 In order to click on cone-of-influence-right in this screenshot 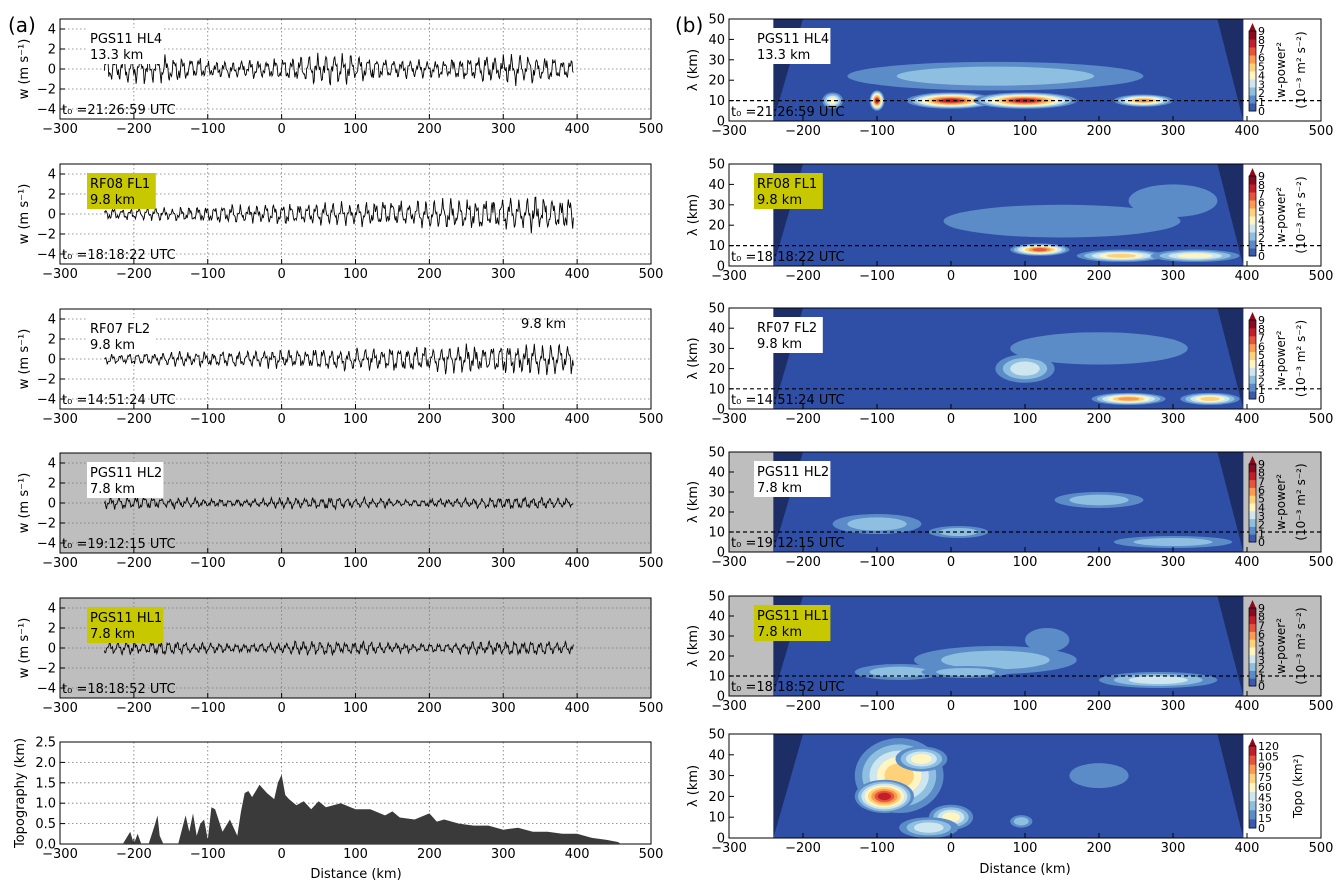, I will do `click(1230, 646)`.